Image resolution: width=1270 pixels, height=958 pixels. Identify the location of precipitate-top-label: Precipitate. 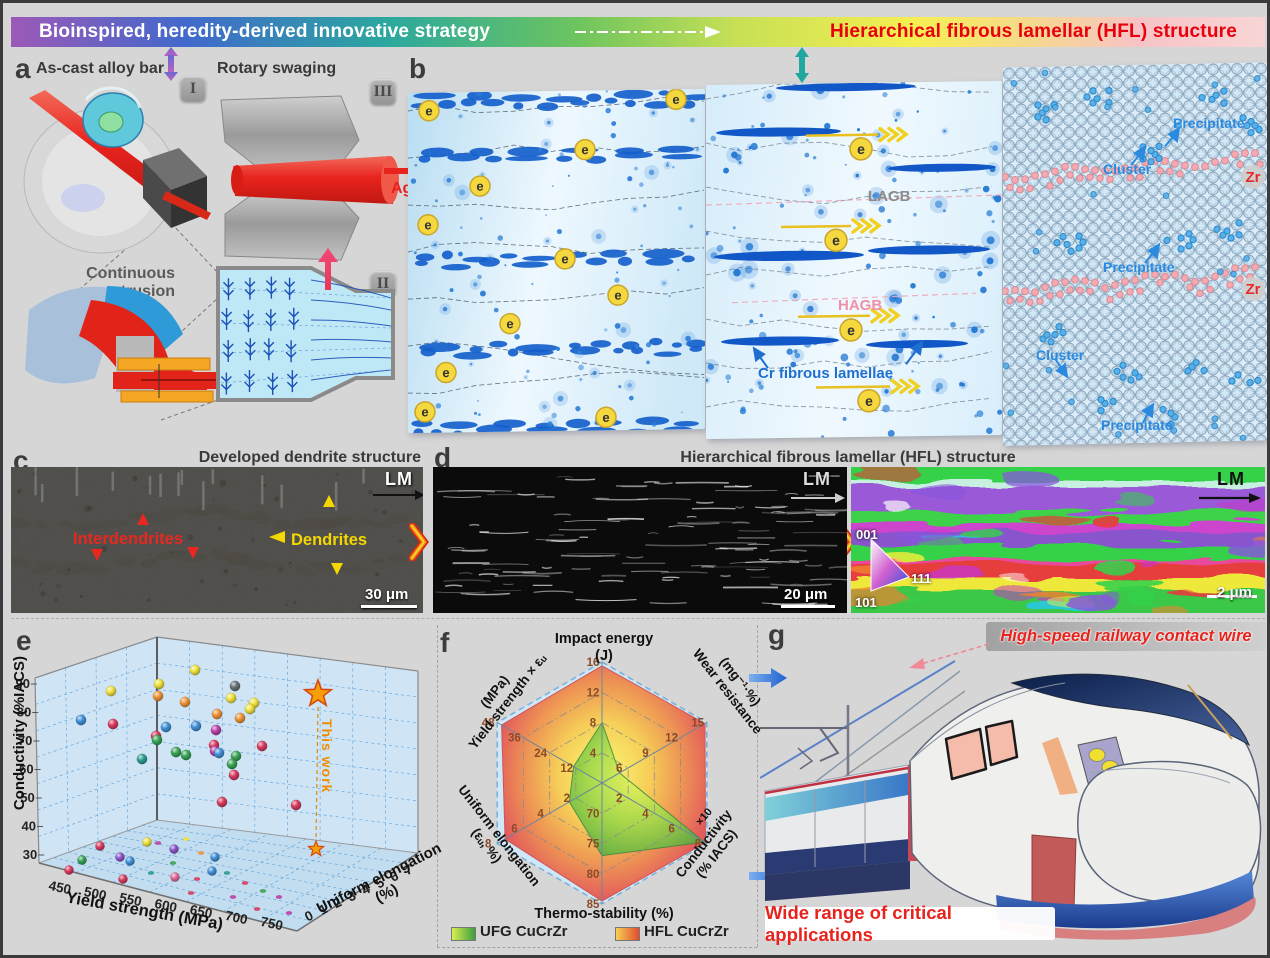
(1209, 123).